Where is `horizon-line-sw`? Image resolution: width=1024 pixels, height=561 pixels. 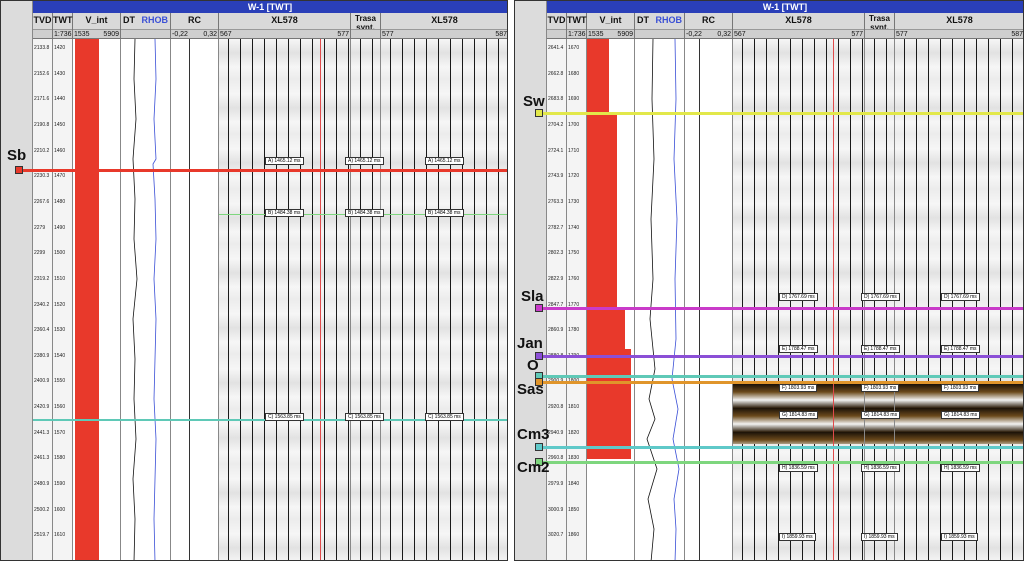
horizon-line-sw is located at coordinates (780, 113).